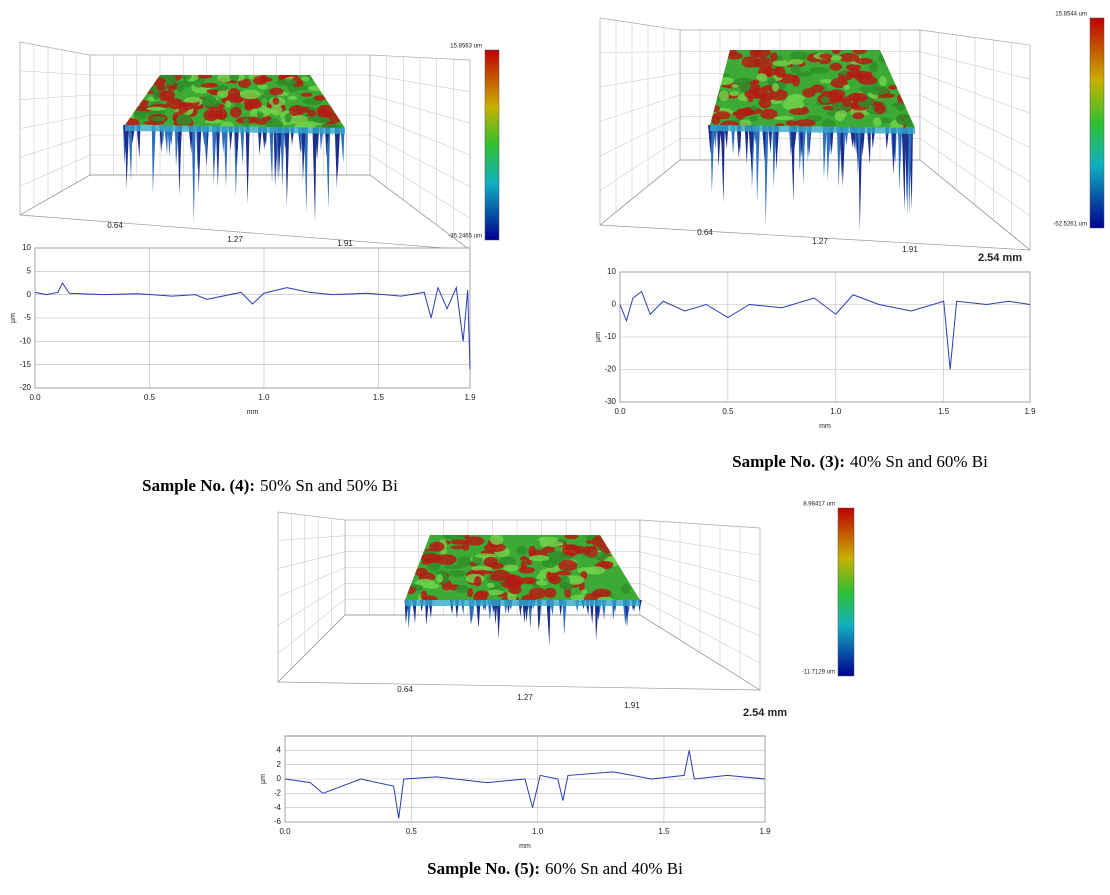 This screenshot has width=1110, height=895. What do you see at coordinates (29, 270) in the screenshot?
I see `y-tick-label: 5` at bounding box center [29, 270].